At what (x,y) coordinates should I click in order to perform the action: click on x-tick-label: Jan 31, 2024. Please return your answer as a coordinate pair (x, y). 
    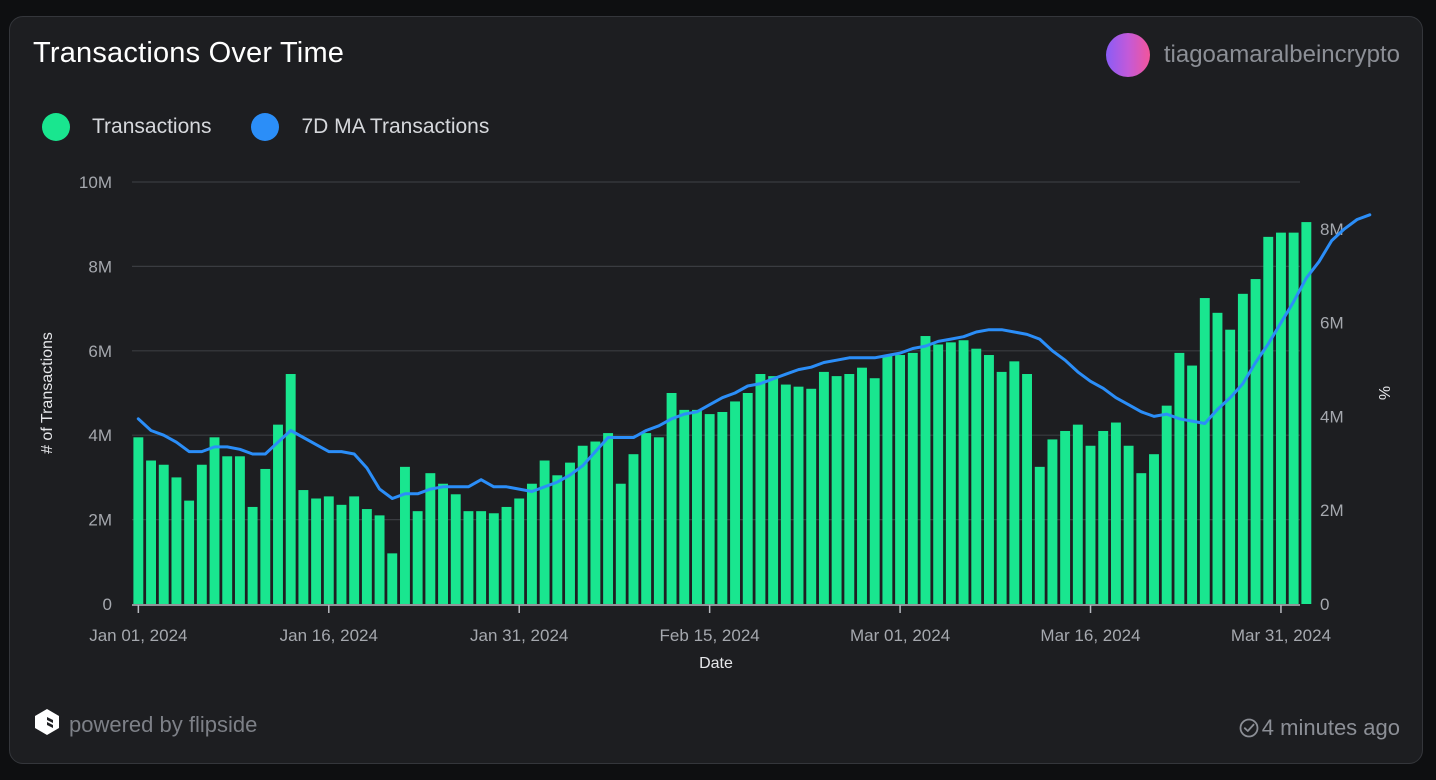
    Looking at the image, I should click on (519, 635).